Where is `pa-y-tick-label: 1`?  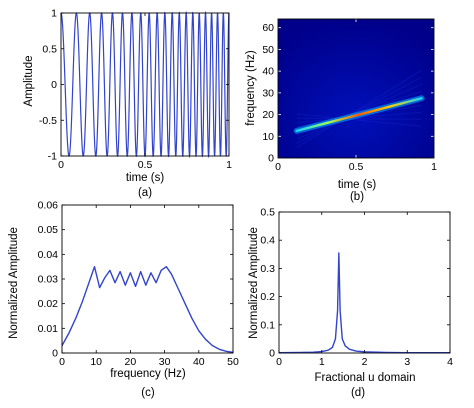 pa-y-tick-label: 1 is located at coordinates (54, 14).